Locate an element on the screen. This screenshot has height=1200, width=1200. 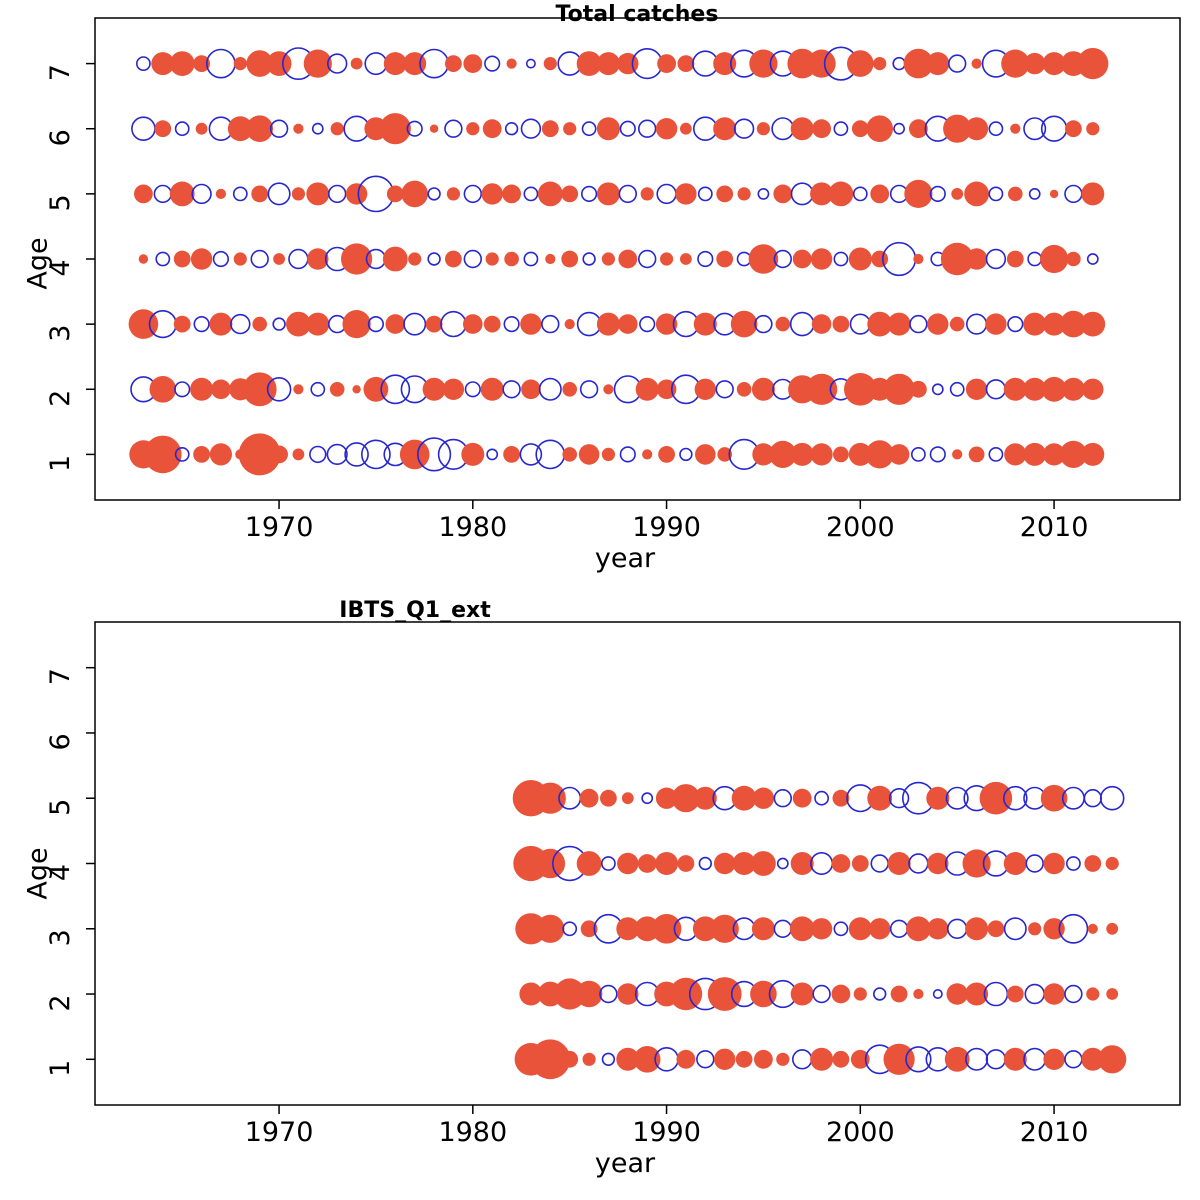
x-tick-label: 1990 is located at coordinates (666, 1132).